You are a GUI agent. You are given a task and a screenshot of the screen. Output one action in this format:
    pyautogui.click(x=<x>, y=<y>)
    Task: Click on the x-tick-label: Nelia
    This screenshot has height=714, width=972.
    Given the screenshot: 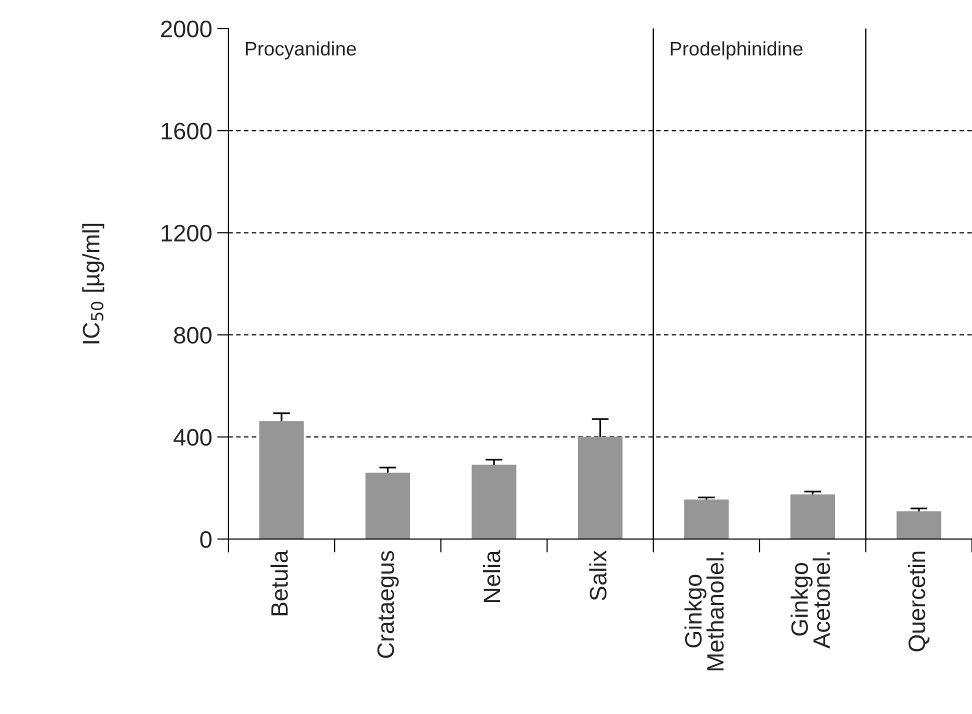 What is the action you would take?
    pyautogui.click(x=491, y=576)
    